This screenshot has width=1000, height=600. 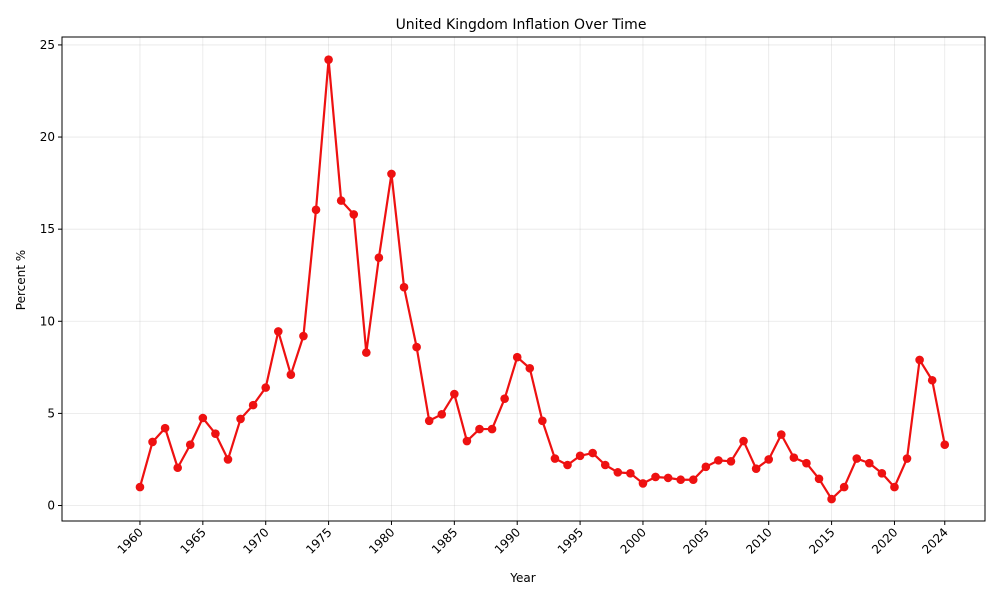 What do you see at coordinates (47, 137) in the screenshot?
I see `y-tick-label: 20` at bounding box center [47, 137].